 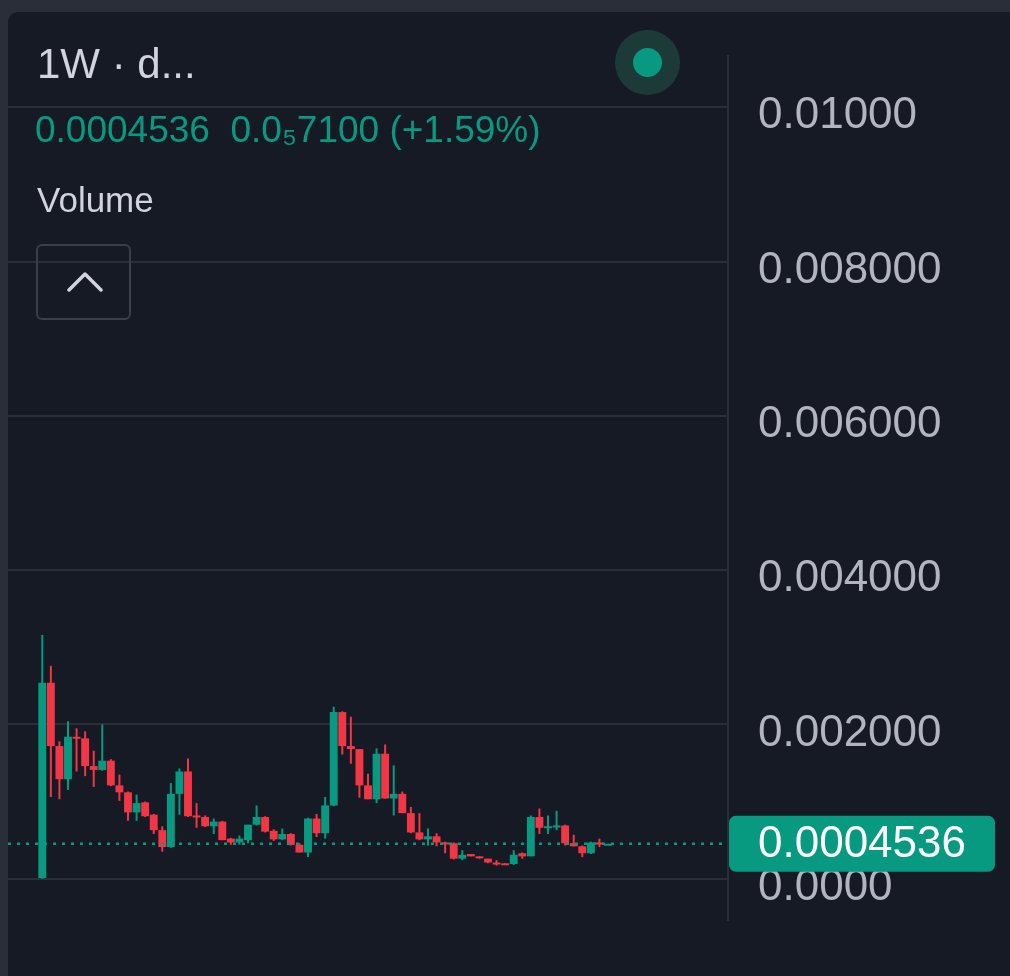 I want to click on text: 0.0004536 0.0₅7100 (+1.59%), so click(x=288, y=129).